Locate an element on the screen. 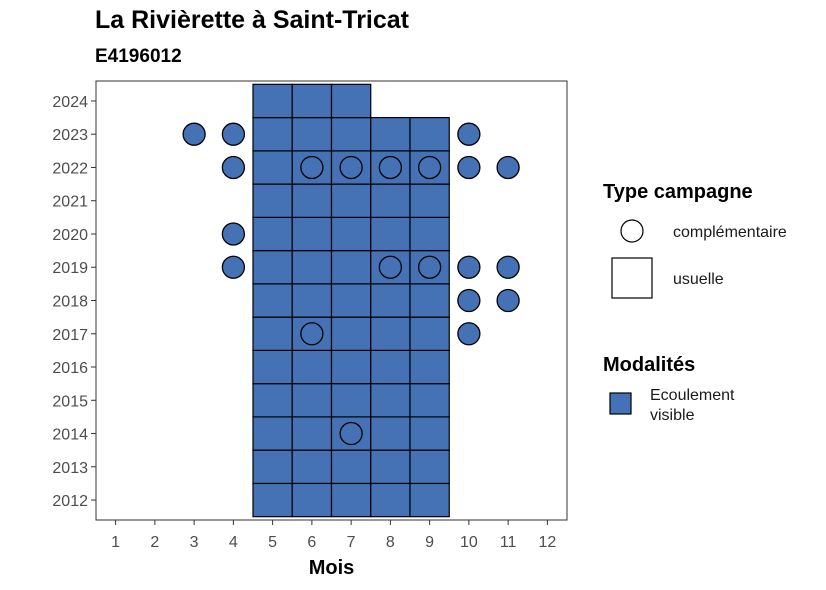 This screenshot has height=590, width=826. y-tick-label-2014: 2014 is located at coordinates (70, 435).